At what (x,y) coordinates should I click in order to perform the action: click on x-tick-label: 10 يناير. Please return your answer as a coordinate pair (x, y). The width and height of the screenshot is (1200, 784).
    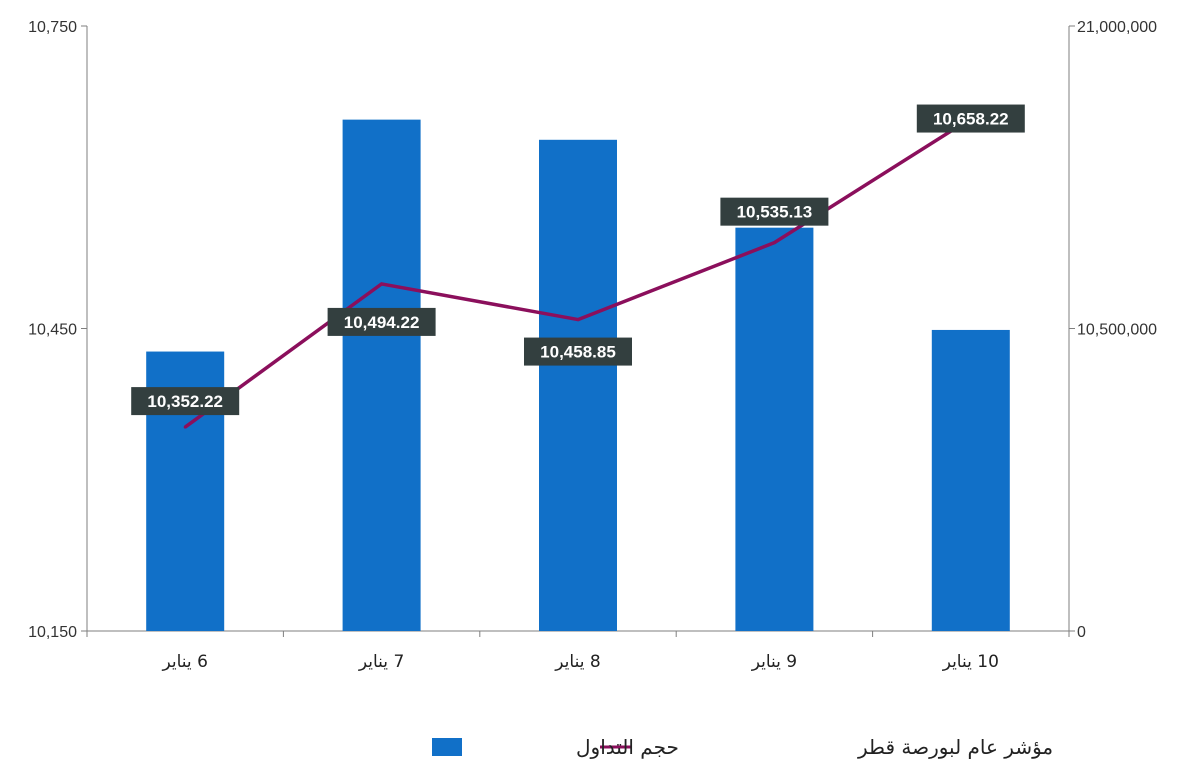
    Looking at the image, I should click on (970, 662).